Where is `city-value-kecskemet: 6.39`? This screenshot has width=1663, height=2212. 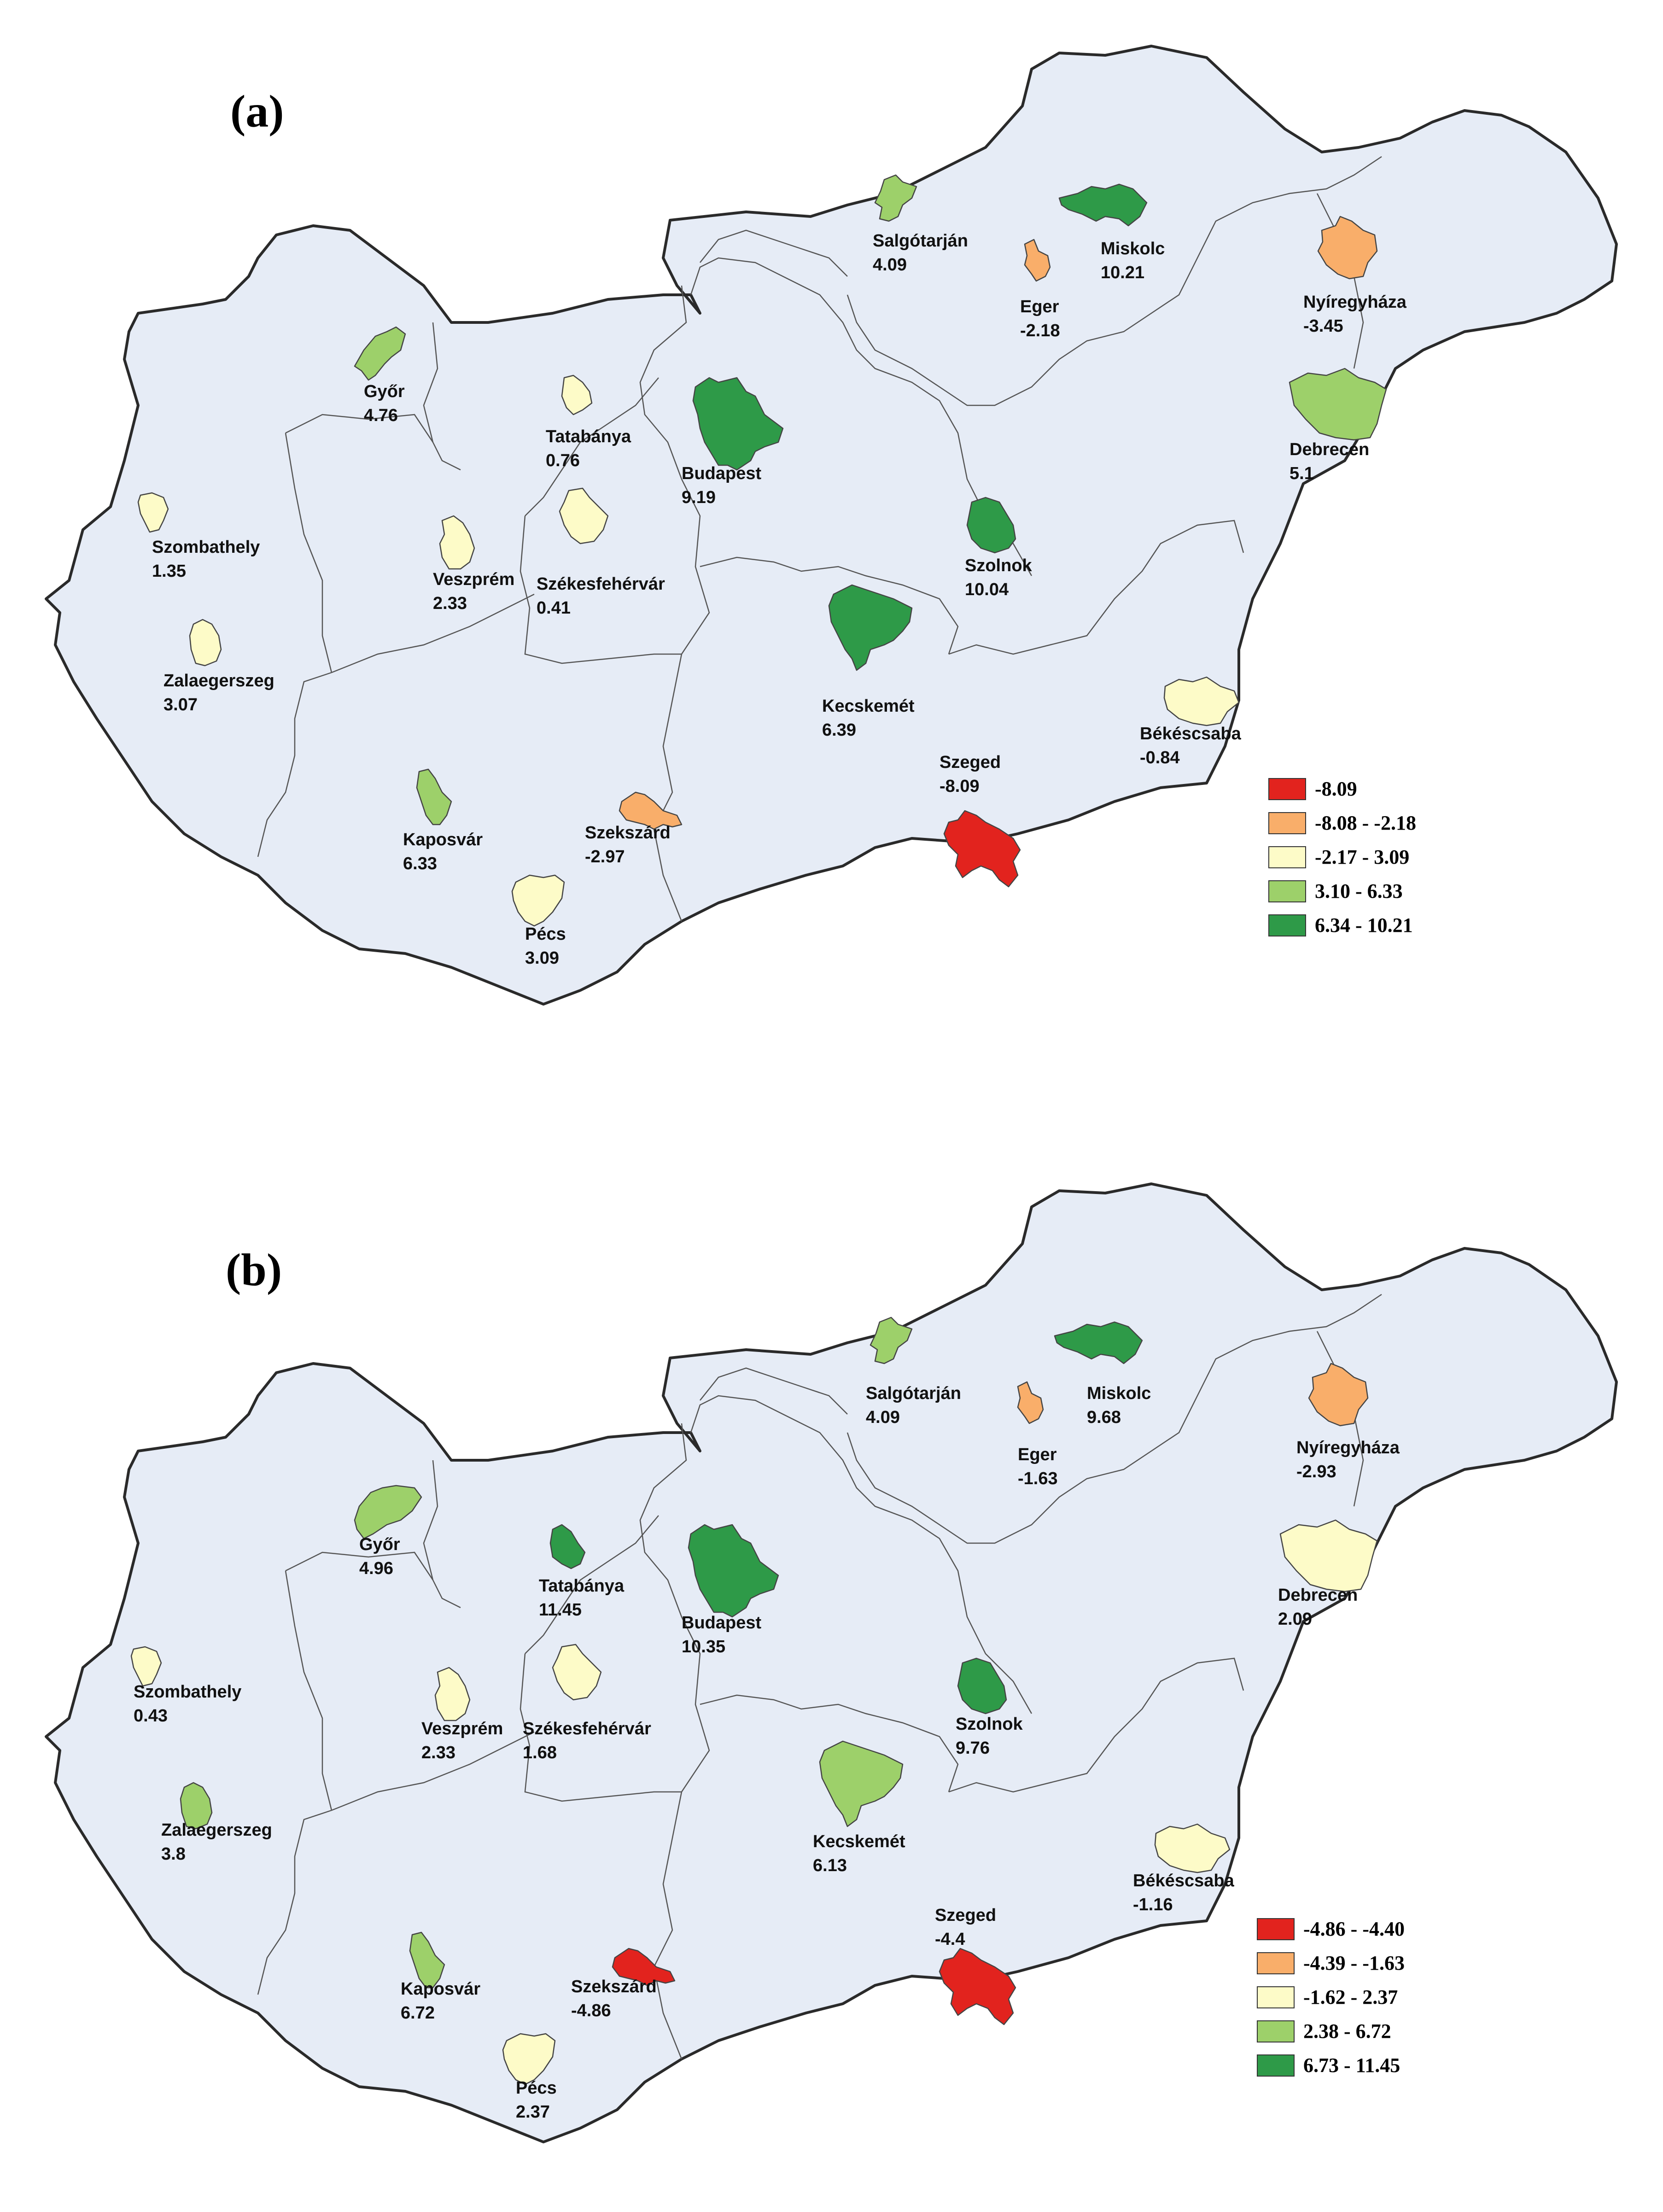
city-value-kecskemet: 6.39 is located at coordinates (839, 730).